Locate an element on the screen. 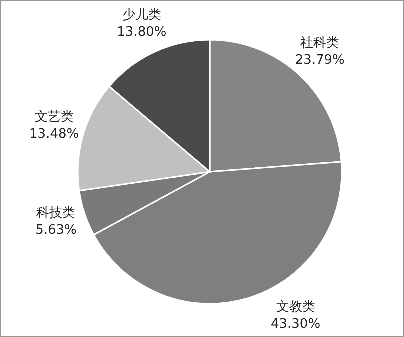 The width and height of the screenshot is (404, 337). slice-label: 社科类 is located at coordinates (320, 44).